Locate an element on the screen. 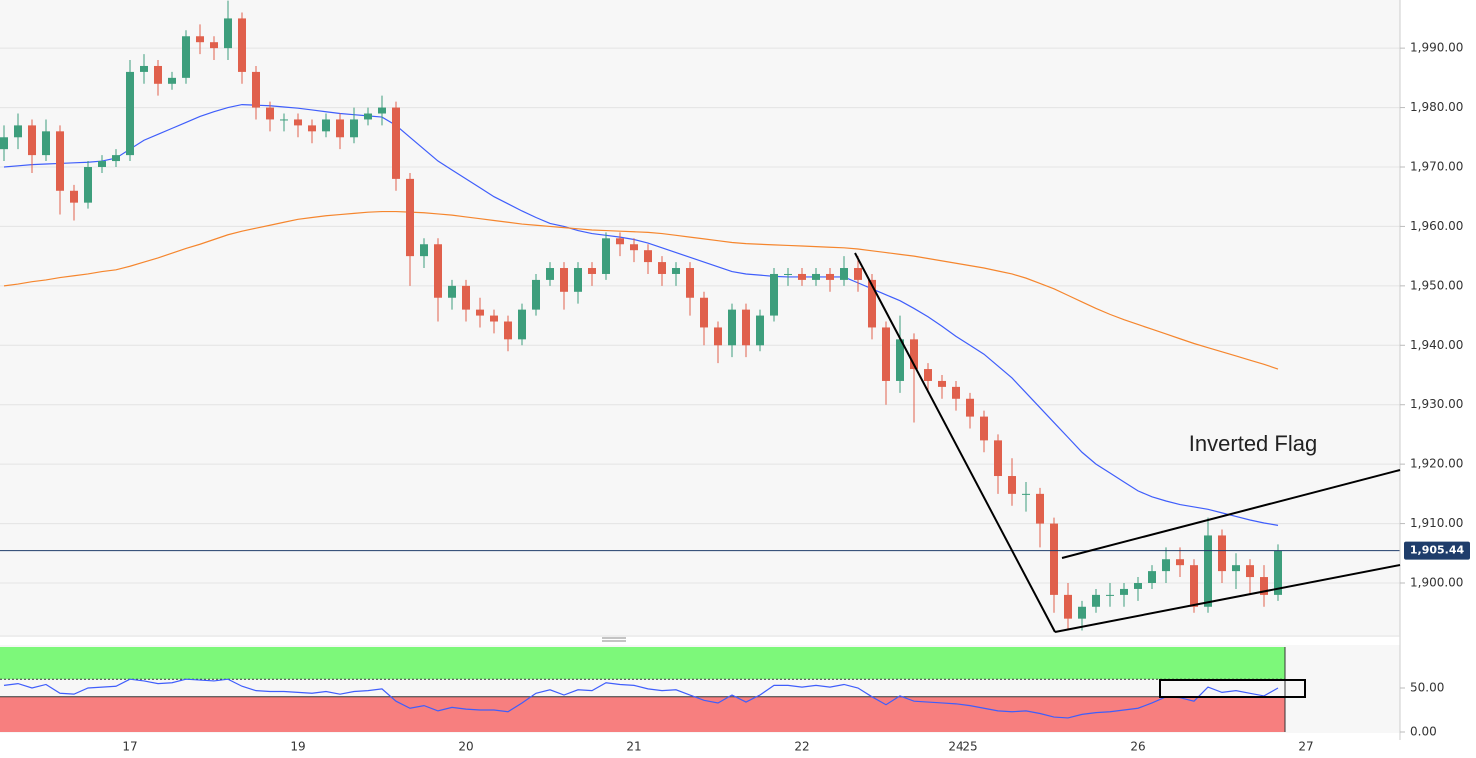 Image resolution: width=1476 pixels, height=758 pixels. last-price-box is located at coordinates (1437, 550).